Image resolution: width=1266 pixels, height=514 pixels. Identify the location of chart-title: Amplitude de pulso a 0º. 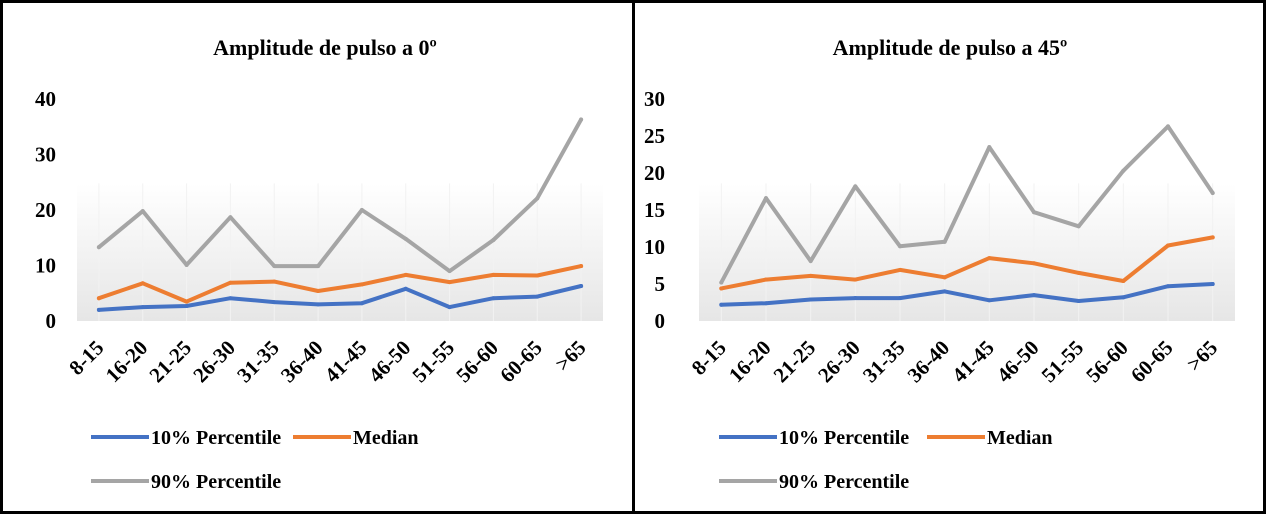
(325, 47).